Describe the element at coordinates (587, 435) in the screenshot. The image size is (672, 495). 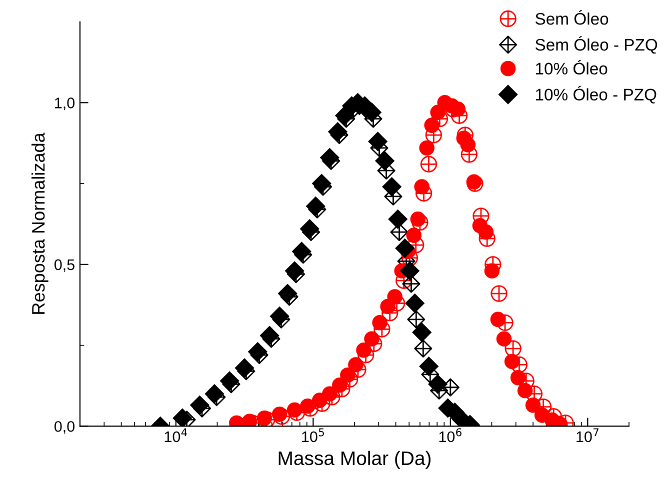
I see `x-tick-label: 10$^{7}$` at that location.